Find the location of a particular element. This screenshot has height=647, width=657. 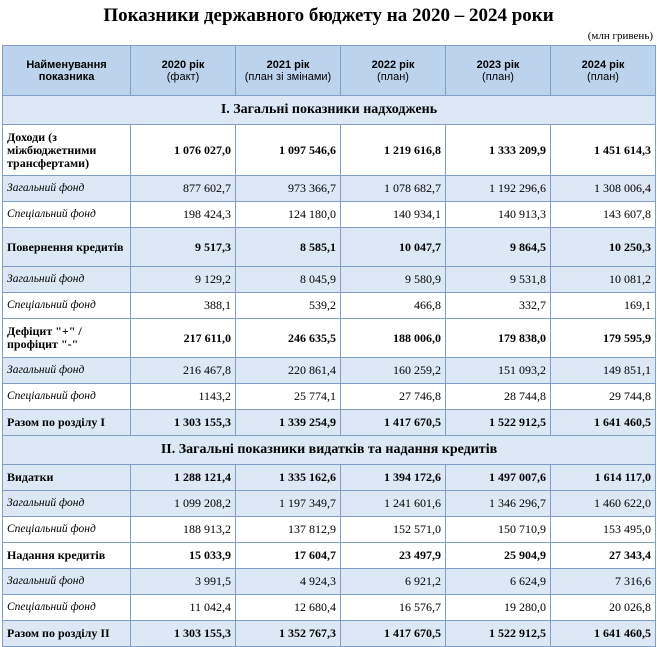

value-cell: 10 250,3 is located at coordinates (603, 247).